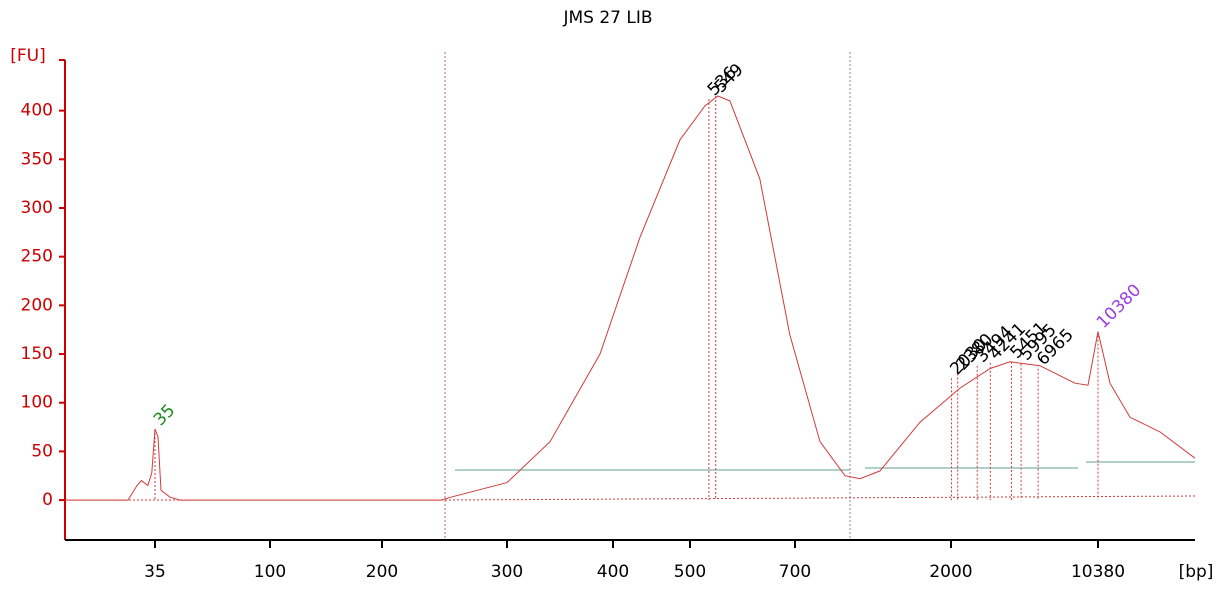 The height and width of the screenshot is (594, 1216). I want to click on x-tick-label: 10380, so click(1098, 572).